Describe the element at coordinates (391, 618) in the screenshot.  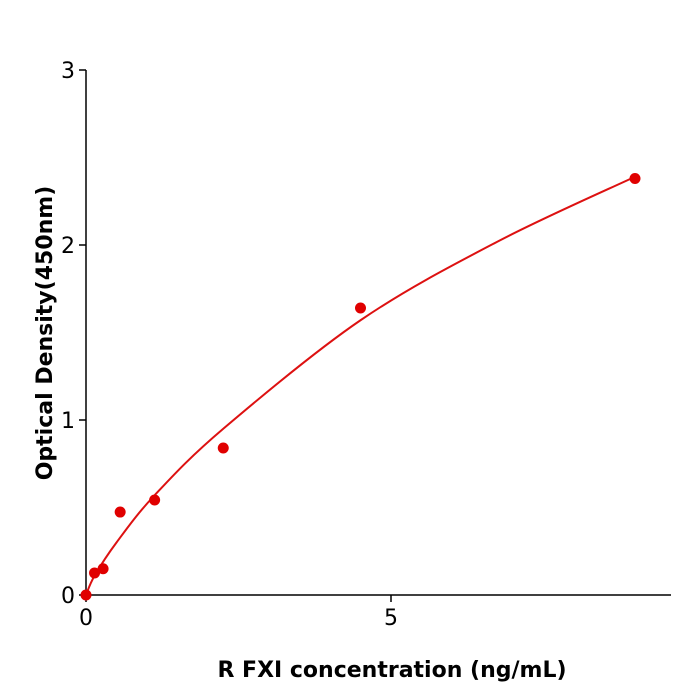
I see `x-tick-label: 5` at that location.